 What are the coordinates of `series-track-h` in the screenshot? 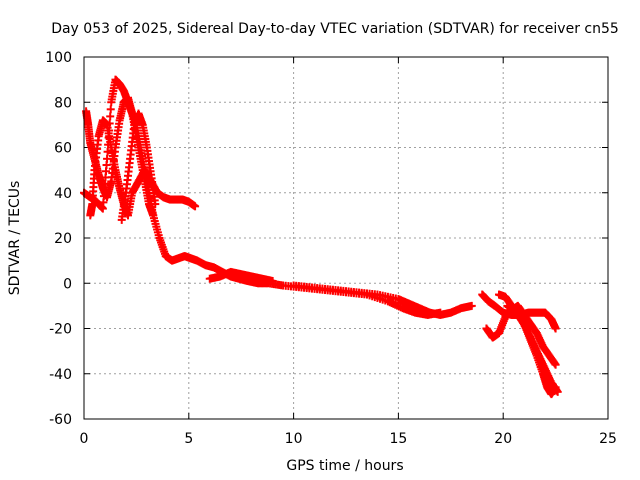 It's located at (521, 335).